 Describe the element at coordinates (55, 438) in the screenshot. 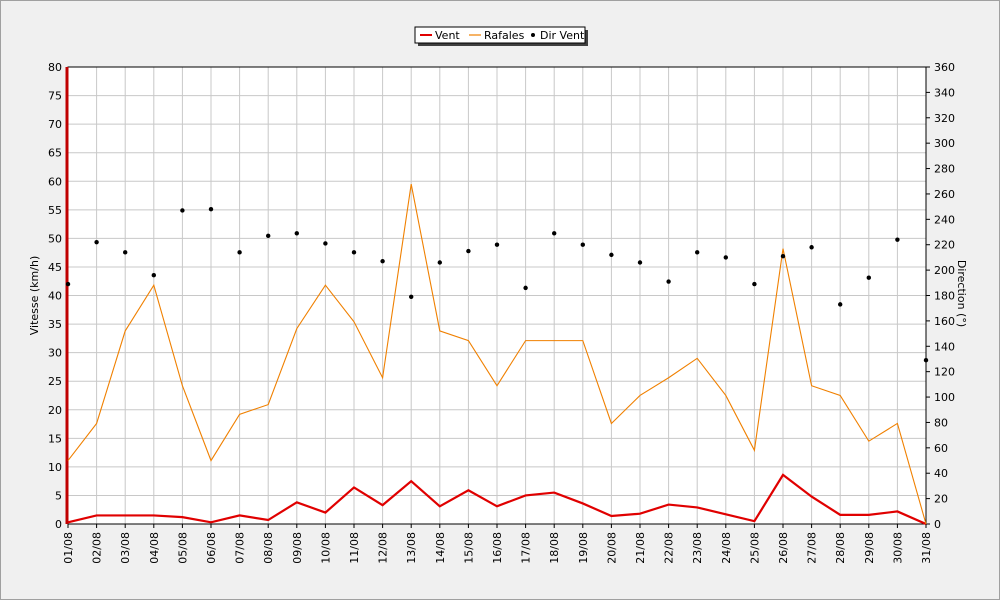

I see `y-tick-label: 15` at that location.